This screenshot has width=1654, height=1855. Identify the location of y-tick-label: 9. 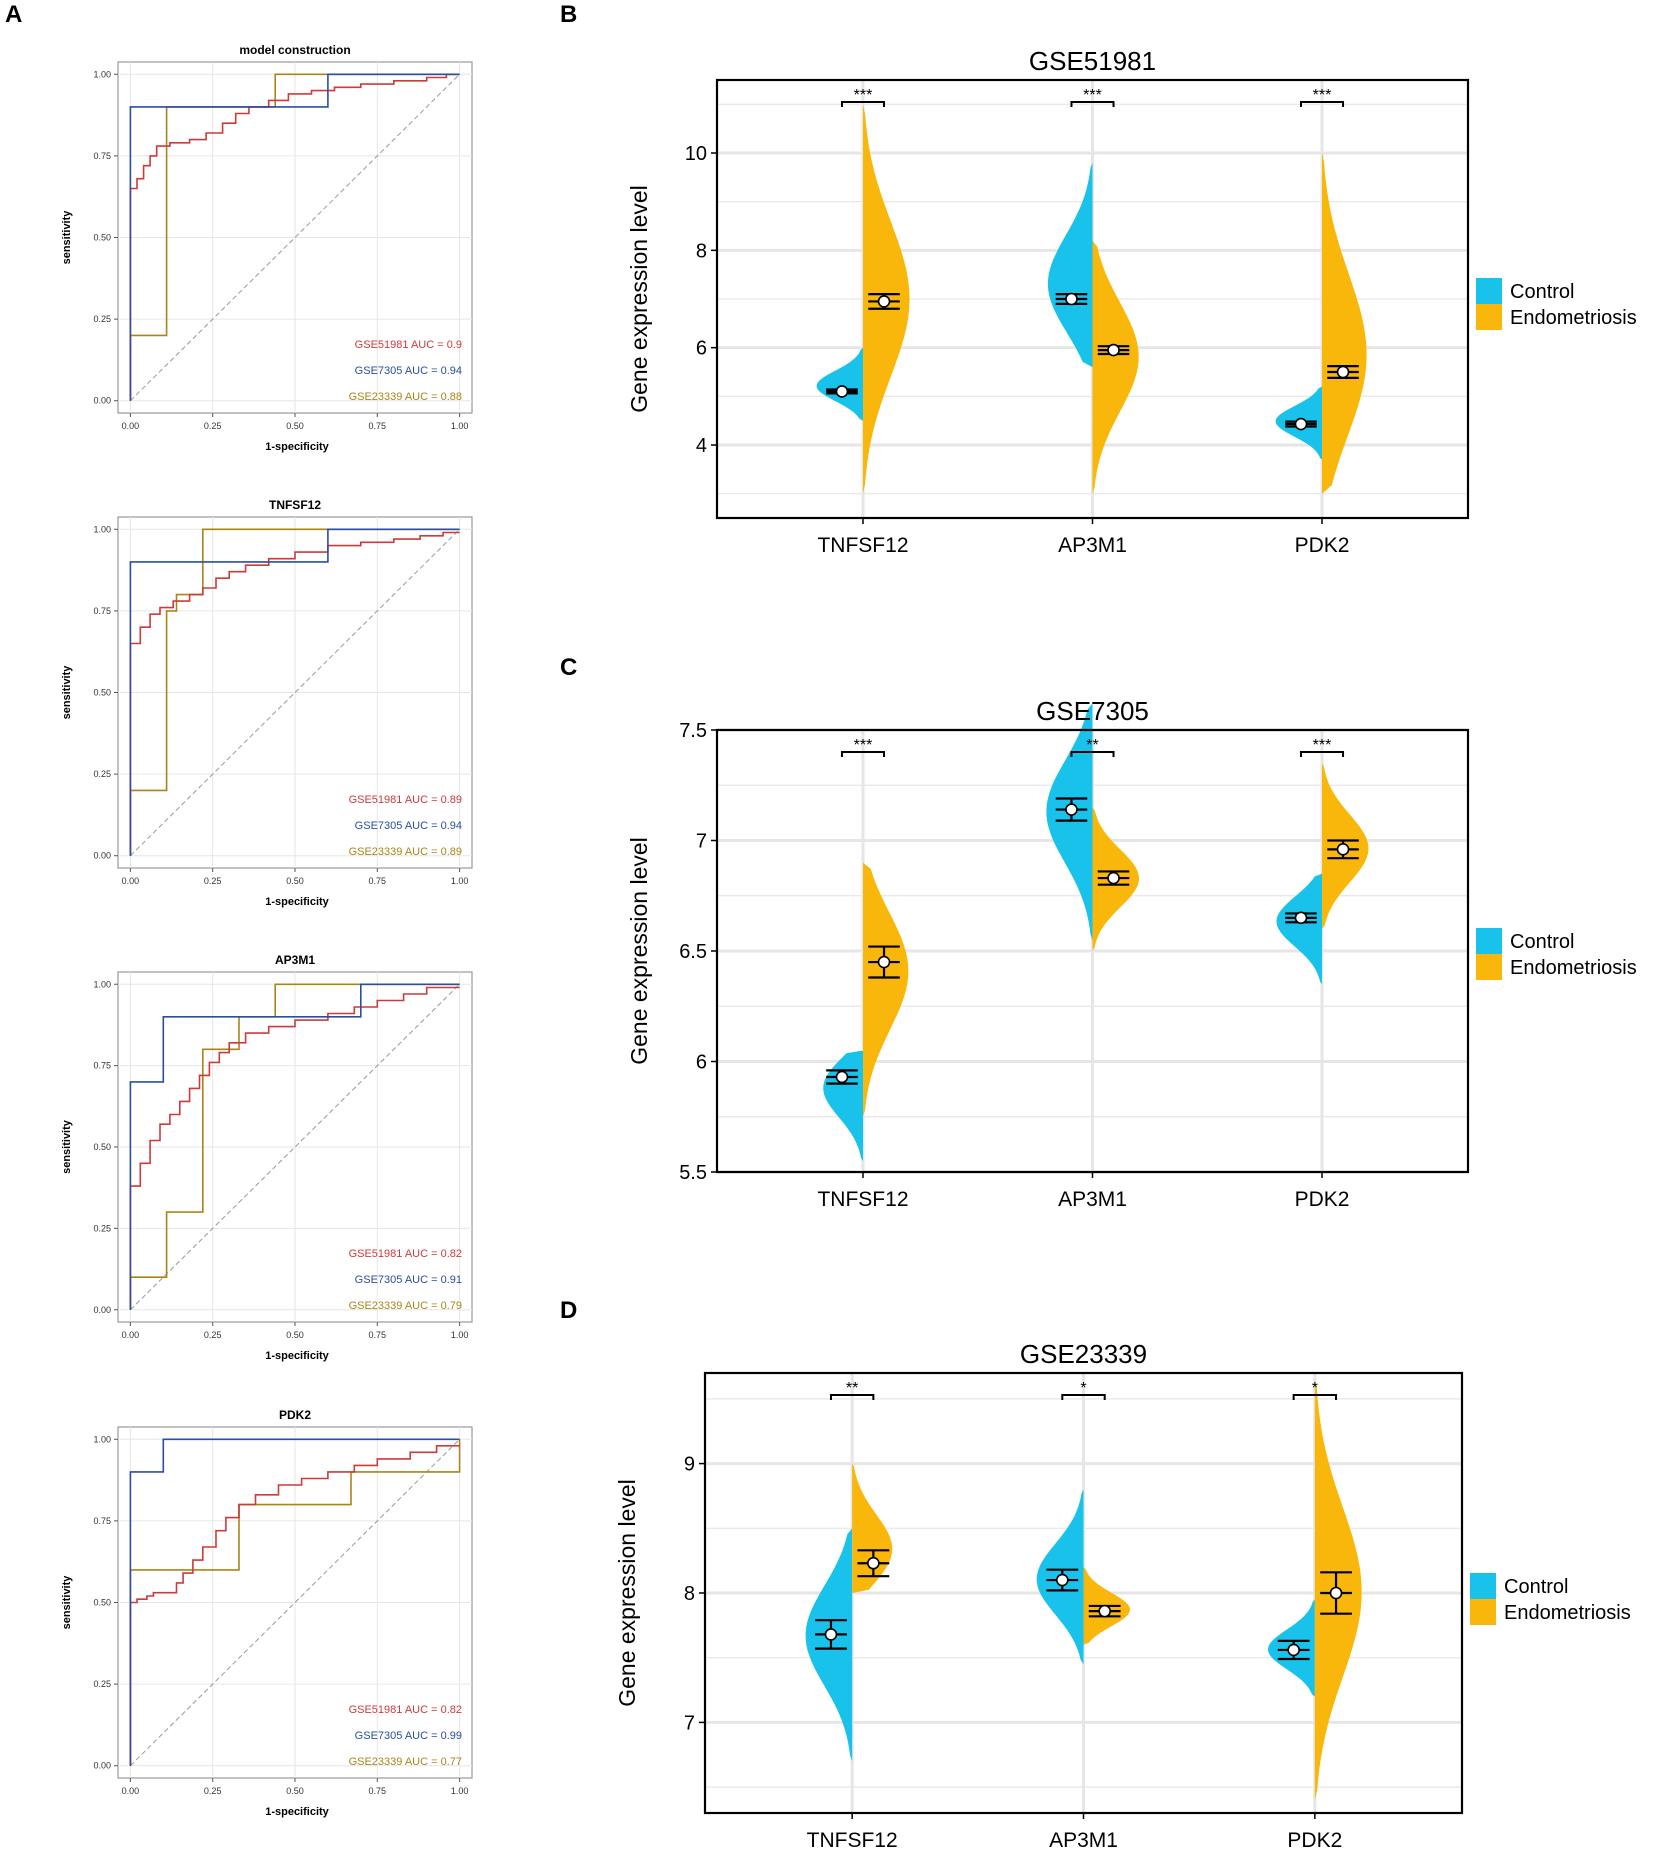
(689, 1465).